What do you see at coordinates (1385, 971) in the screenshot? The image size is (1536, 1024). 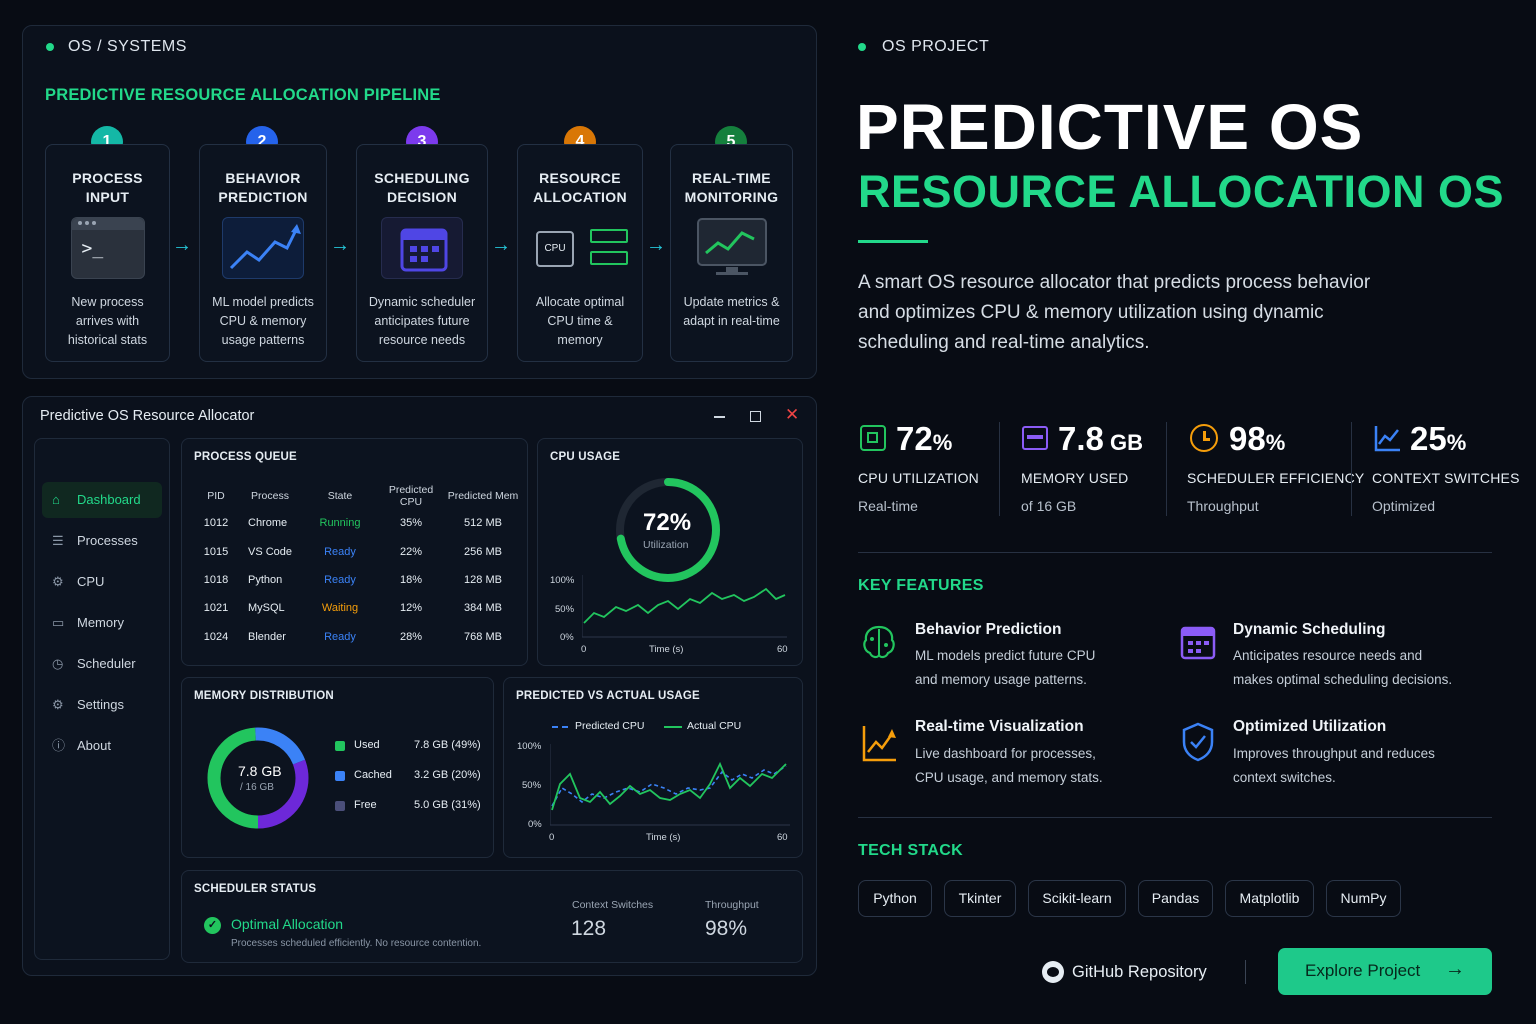 I see `explore-project-button: Explore Project →` at bounding box center [1385, 971].